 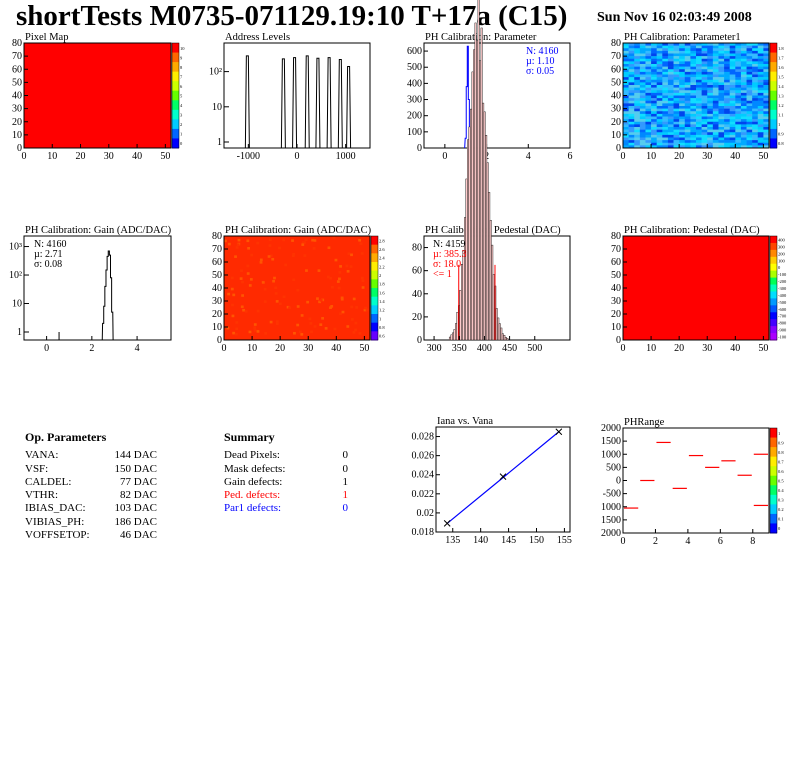 What do you see at coordinates (616, 135) in the screenshot?
I see `y-tick-label: 10` at bounding box center [616, 135].